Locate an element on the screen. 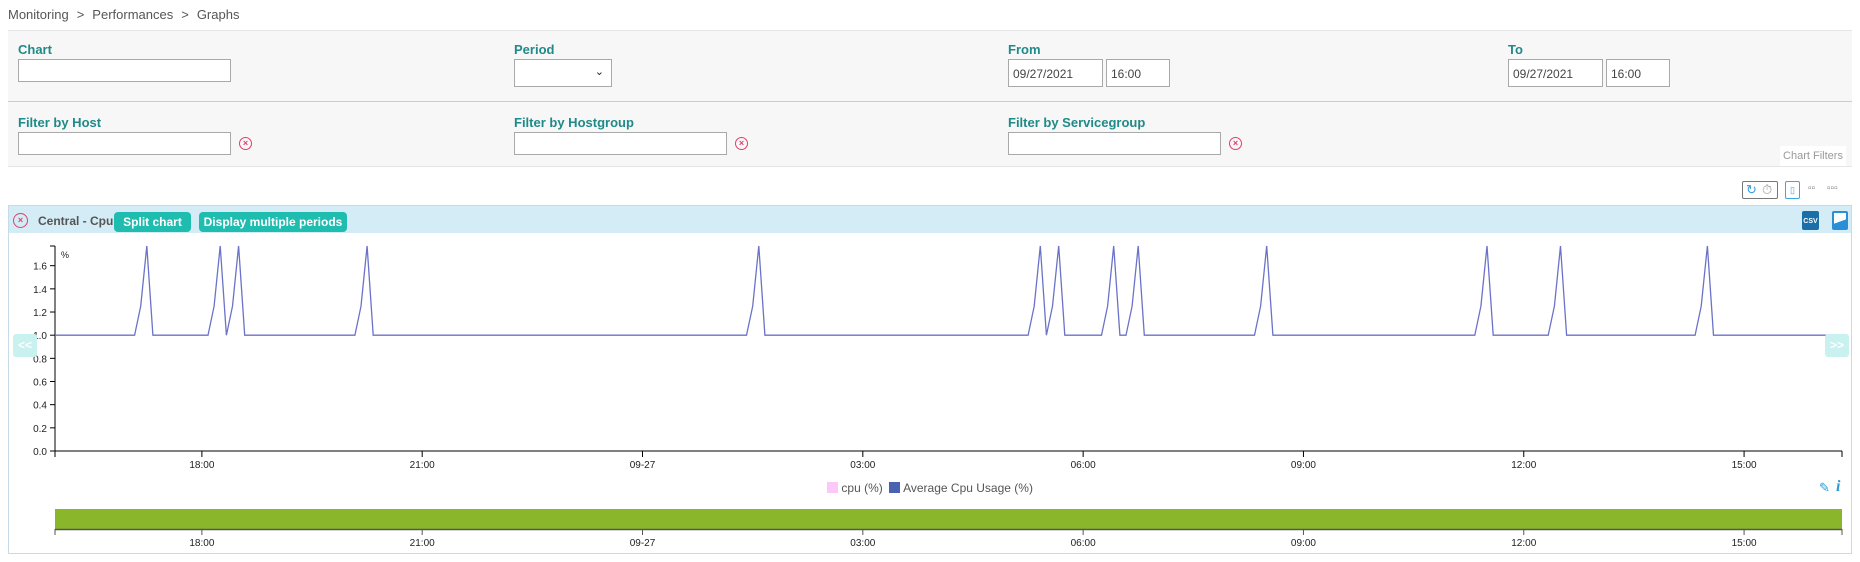 This screenshot has width=1860, height=562. navigator-tick-label: 18:00 is located at coordinates (201, 543).